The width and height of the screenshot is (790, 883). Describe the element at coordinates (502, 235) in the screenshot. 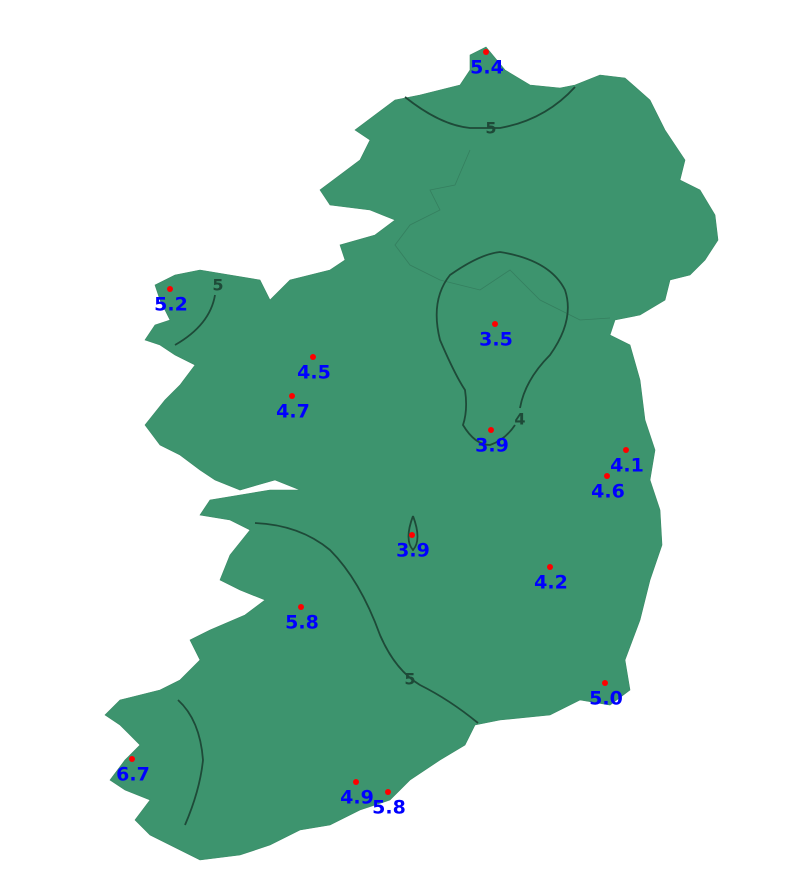

I see `northern-ireland-border` at that location.